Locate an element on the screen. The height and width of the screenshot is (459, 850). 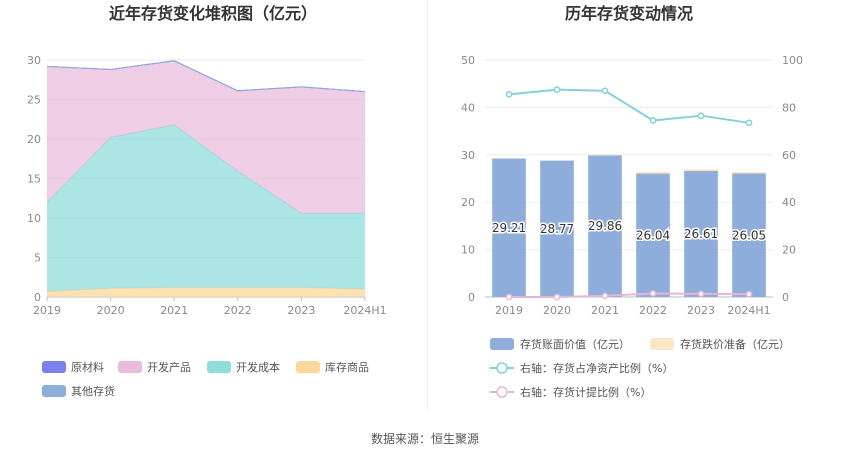
bar-value-label: 26.04 is located at coordinates (653, 235).